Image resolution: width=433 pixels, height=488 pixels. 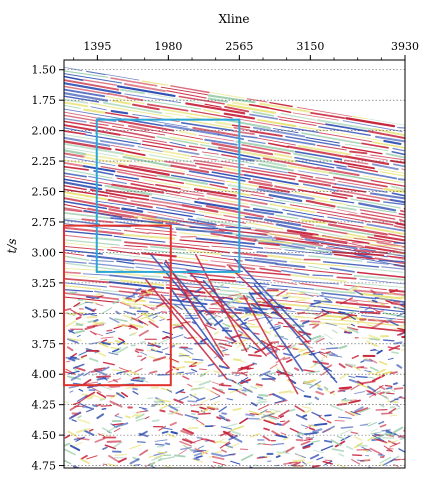 What do you see at coordinates (44, 405) in the screenshot?
I see `y-tick-label: 4.25` at bounding box center [44, 405].